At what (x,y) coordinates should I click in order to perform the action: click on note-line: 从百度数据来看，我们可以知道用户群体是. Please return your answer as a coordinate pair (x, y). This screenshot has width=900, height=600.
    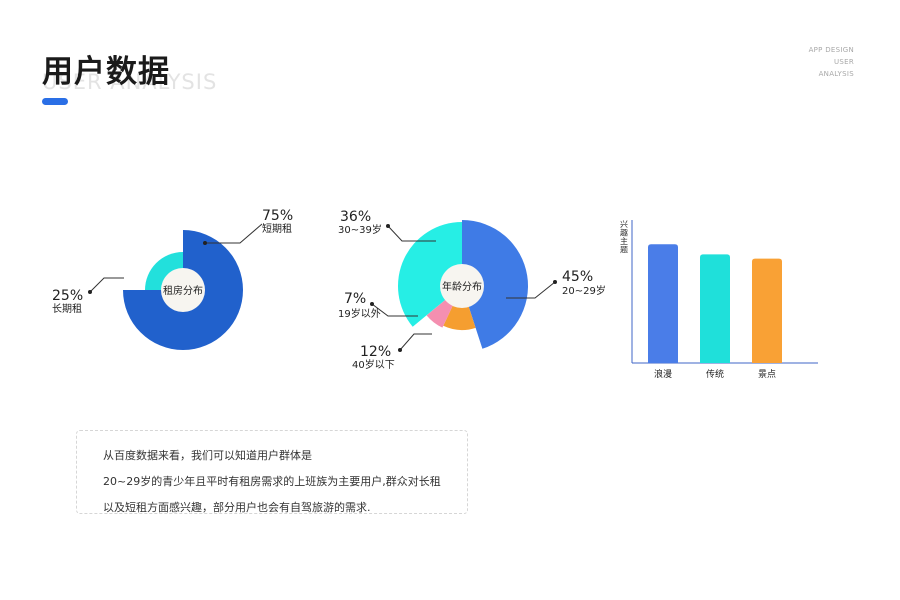
    Looking at the image, I should click on (207, 455).